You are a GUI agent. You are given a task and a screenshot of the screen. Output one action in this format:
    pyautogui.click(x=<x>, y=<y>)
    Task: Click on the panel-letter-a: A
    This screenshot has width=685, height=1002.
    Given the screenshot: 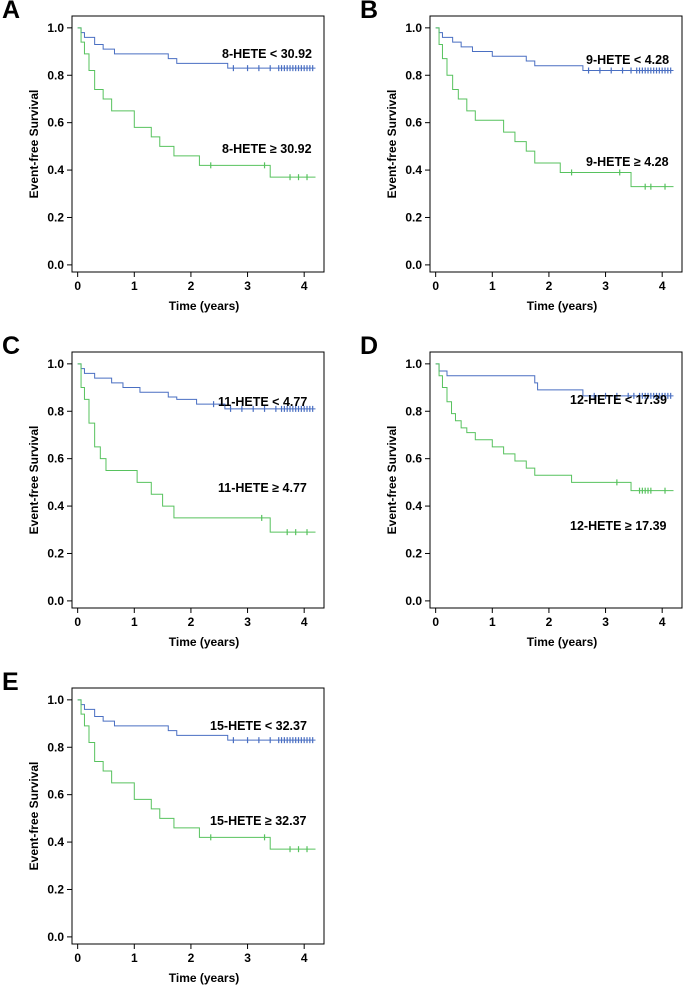 What is the action you would take?
    pyautogui.click(x=11, y=12)
    